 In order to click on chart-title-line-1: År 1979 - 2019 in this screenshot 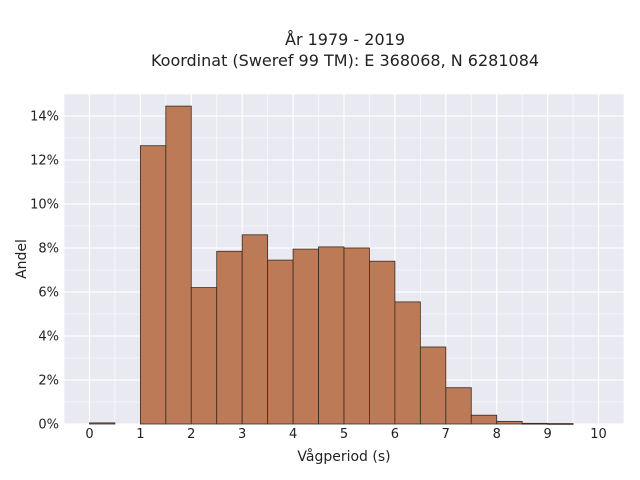, I will do `click(345, 39)`.